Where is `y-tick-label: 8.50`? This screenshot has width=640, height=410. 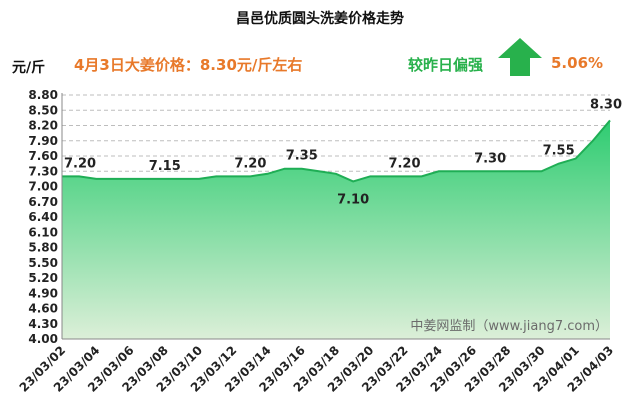
y-tick-label: 8.50 is located at coordinates (43, 110).